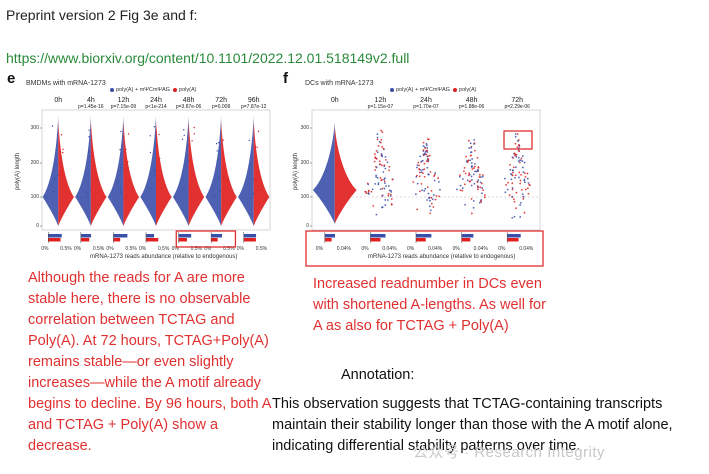 Image resolution: width=709 pixels, height=474 pixels. I want to click on panel-f-ytick-label: 200, so click(304, 163).